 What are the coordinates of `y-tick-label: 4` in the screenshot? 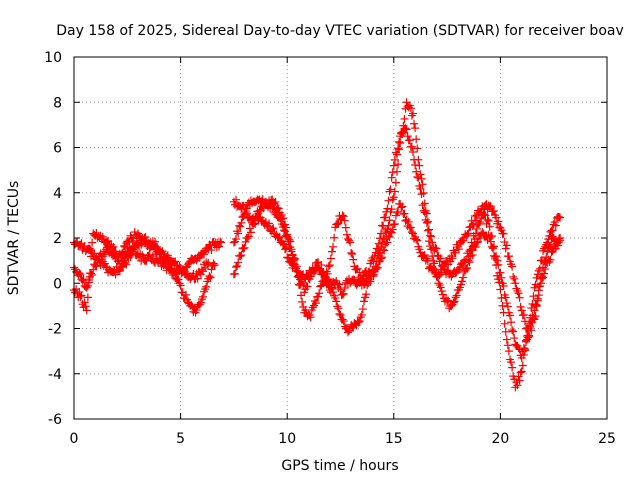 It's located at (57, 194).